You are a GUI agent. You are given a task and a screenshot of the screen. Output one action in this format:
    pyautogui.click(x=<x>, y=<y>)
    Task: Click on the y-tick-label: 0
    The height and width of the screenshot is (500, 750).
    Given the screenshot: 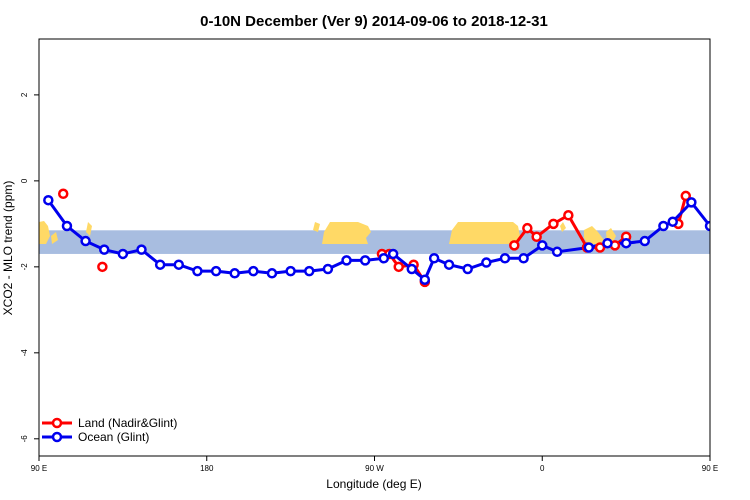 What is the action you would take?
    pyautogui.click(x=24, y=180)
    